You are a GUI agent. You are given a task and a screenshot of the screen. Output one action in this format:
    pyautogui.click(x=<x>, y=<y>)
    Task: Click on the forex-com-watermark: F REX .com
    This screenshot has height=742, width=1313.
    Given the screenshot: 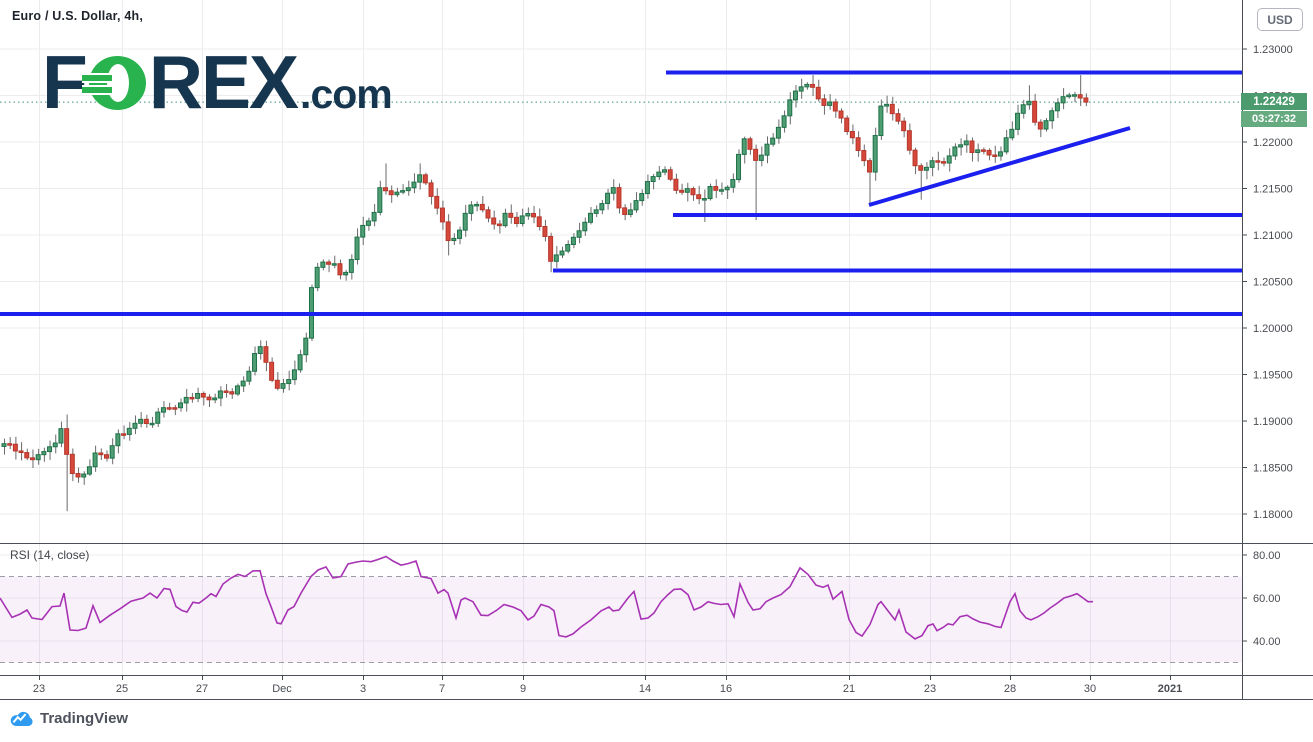 What is the action you would take?
    pyautogui.click(x=217, y=82)
    